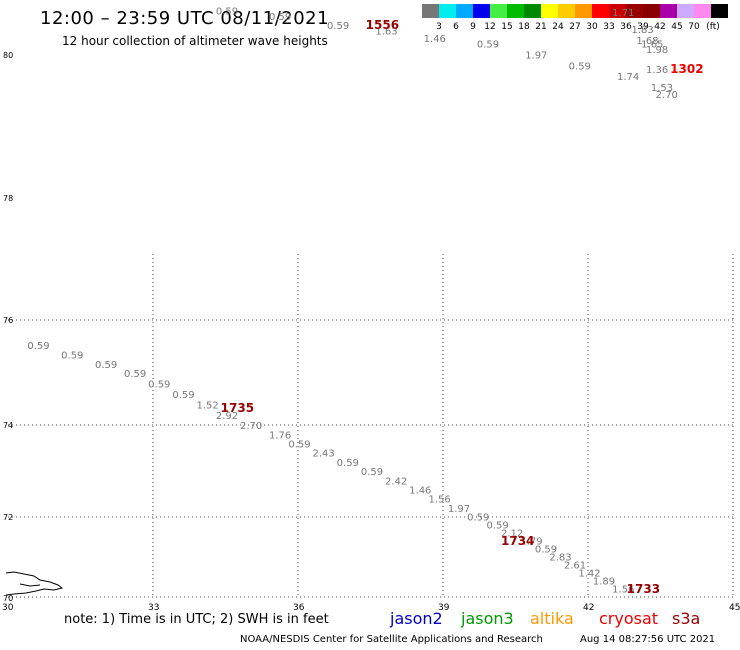  I want to click on latitude-tick-label: 72, so click(8, 517).